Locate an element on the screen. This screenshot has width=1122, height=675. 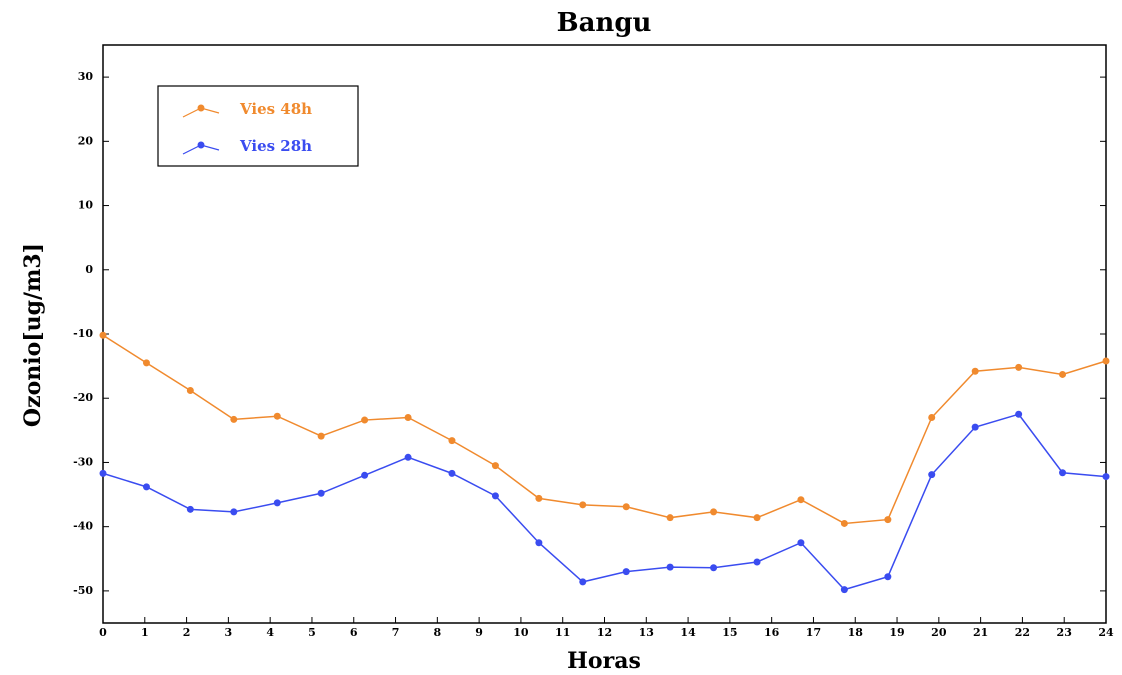
x-axis-label: Horas is located at coordinates (604, 661).